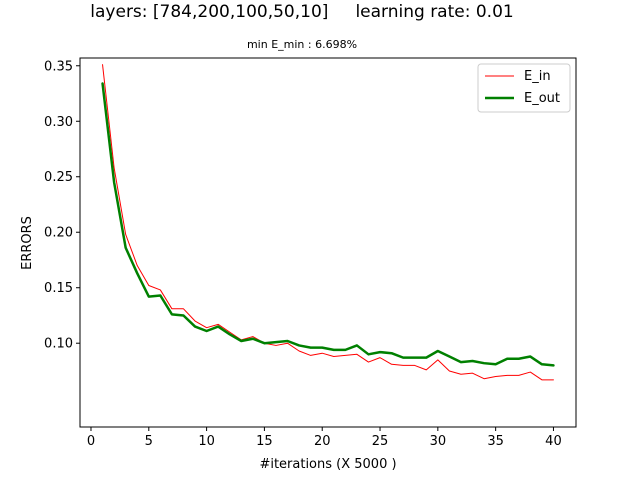 The image size is (640, 480). I want to click on x-tick-label: 40, so click(553, 441).